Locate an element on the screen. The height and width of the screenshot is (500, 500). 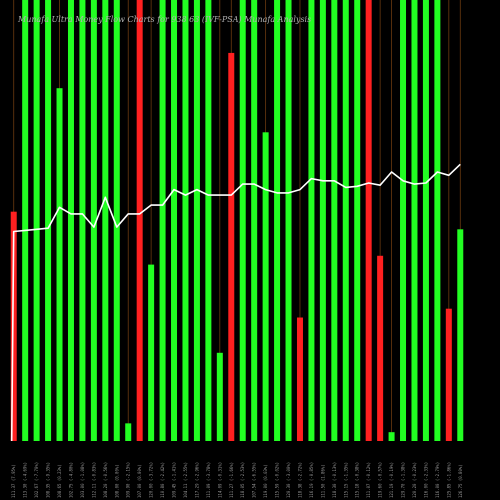
x-tick-label-16: 117.29 (-2.96%) is located at coordinates (196, 480).